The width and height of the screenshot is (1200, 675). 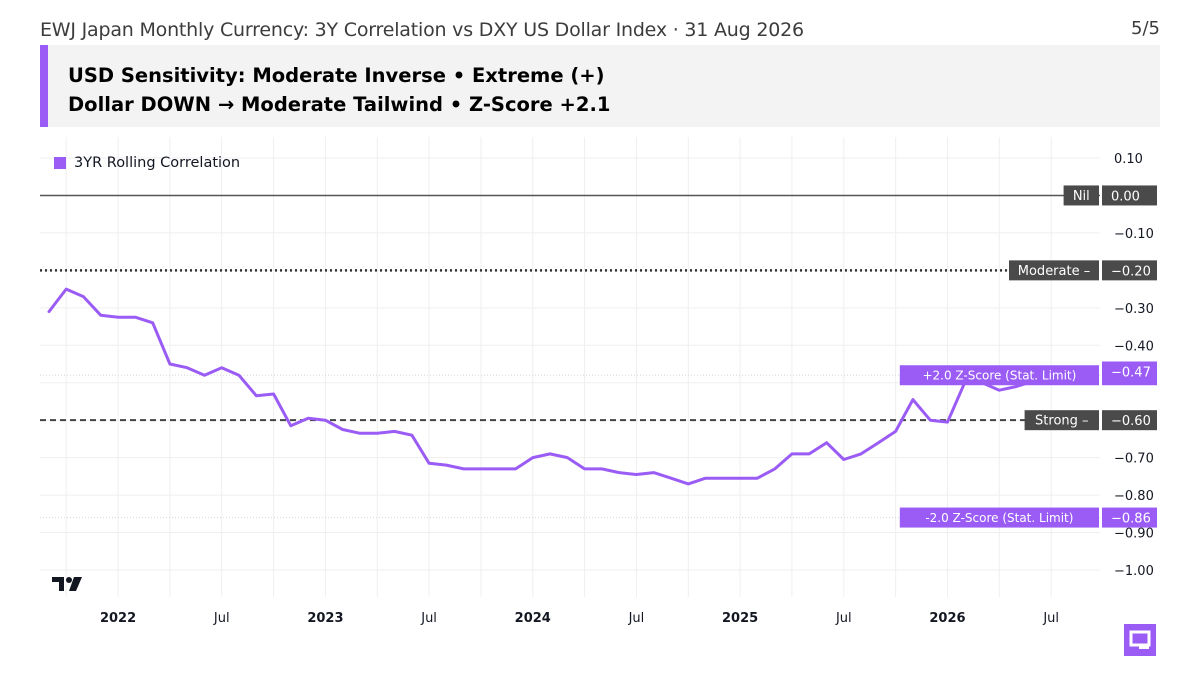 I want to click on last-value-label: −0.47, so click(x=1131, y=372).